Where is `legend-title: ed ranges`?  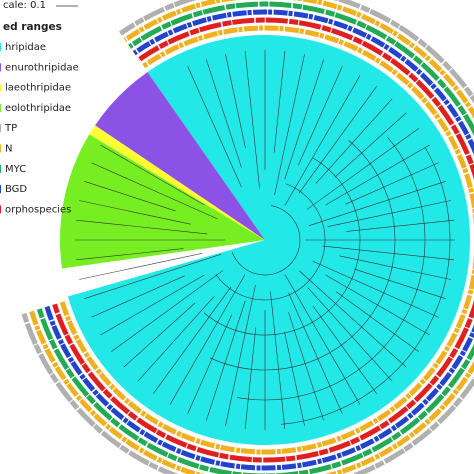
legend-title: ed ranges is located at coordinates (32, 27).